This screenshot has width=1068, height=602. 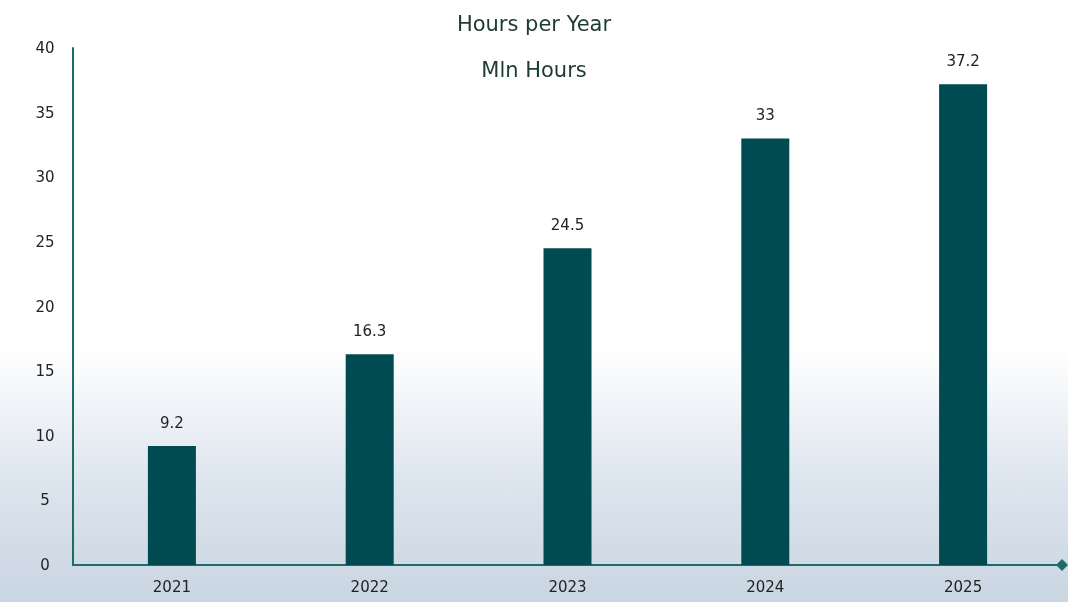 I want to click on y-tick-label: 35, so click(x=45, y=112).